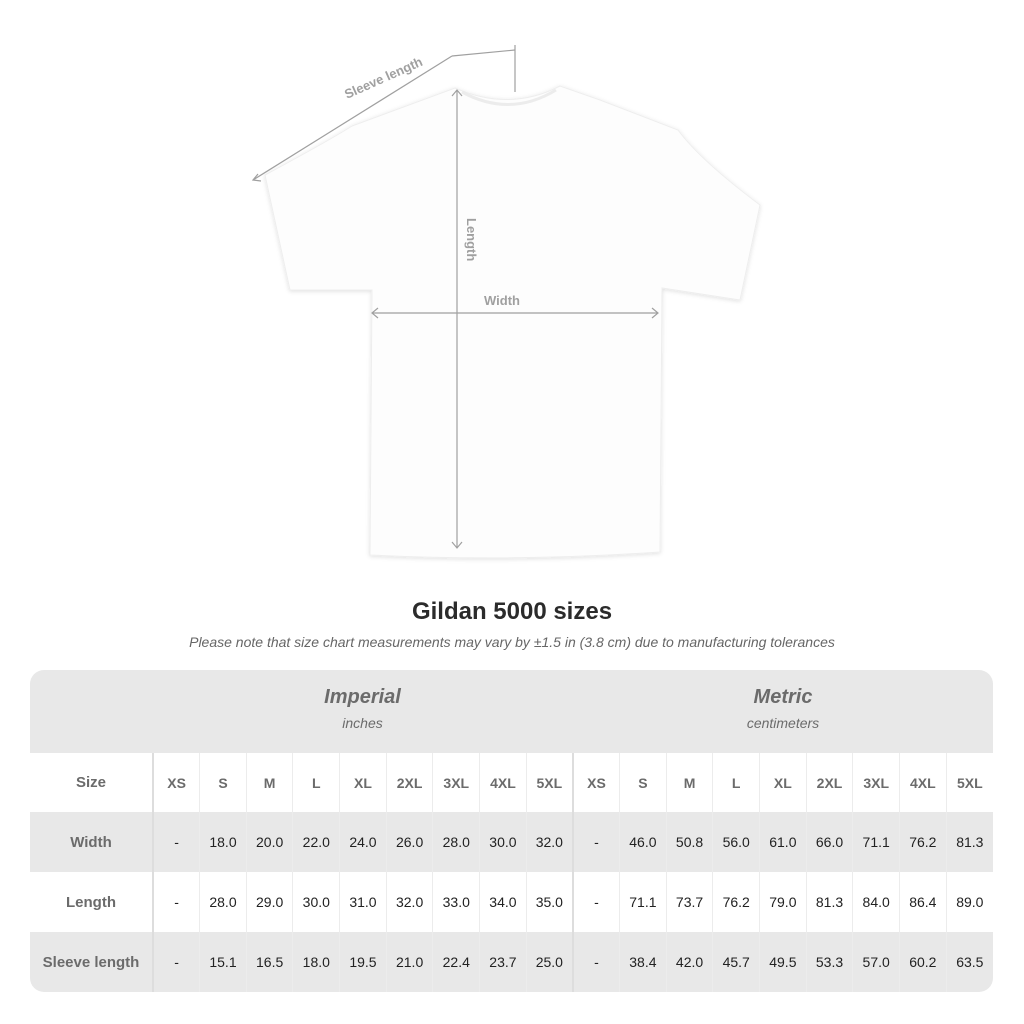 This screenshot has height=1024, width=1024. I want to click on metric-value-cell: 79.0, so click(783, 902).